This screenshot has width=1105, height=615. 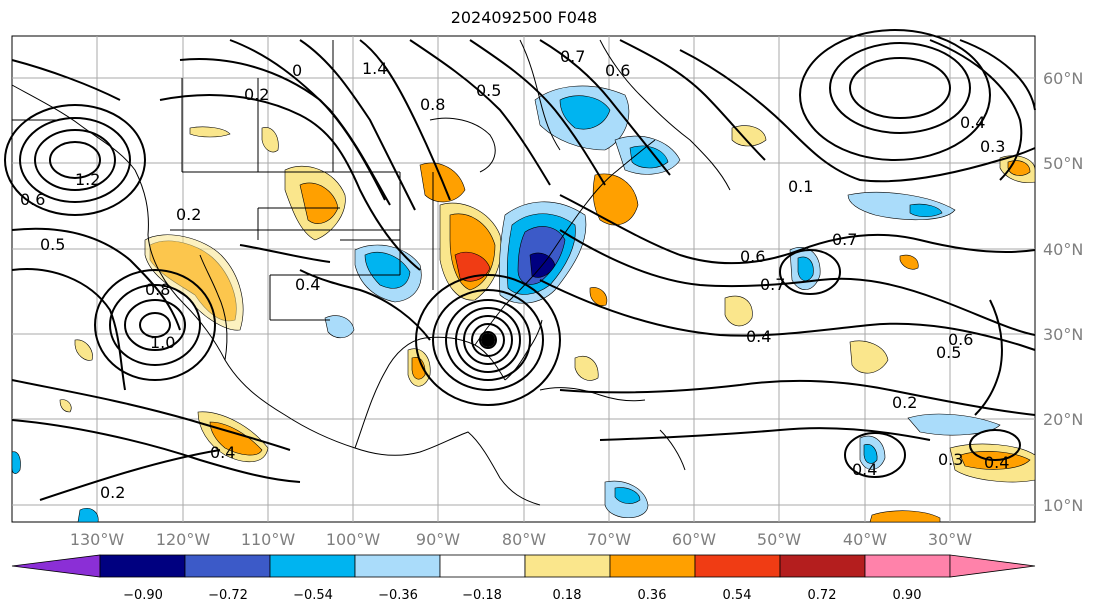 I want to click on colorbar-tick: −0.18, so click(x=482, y=595).